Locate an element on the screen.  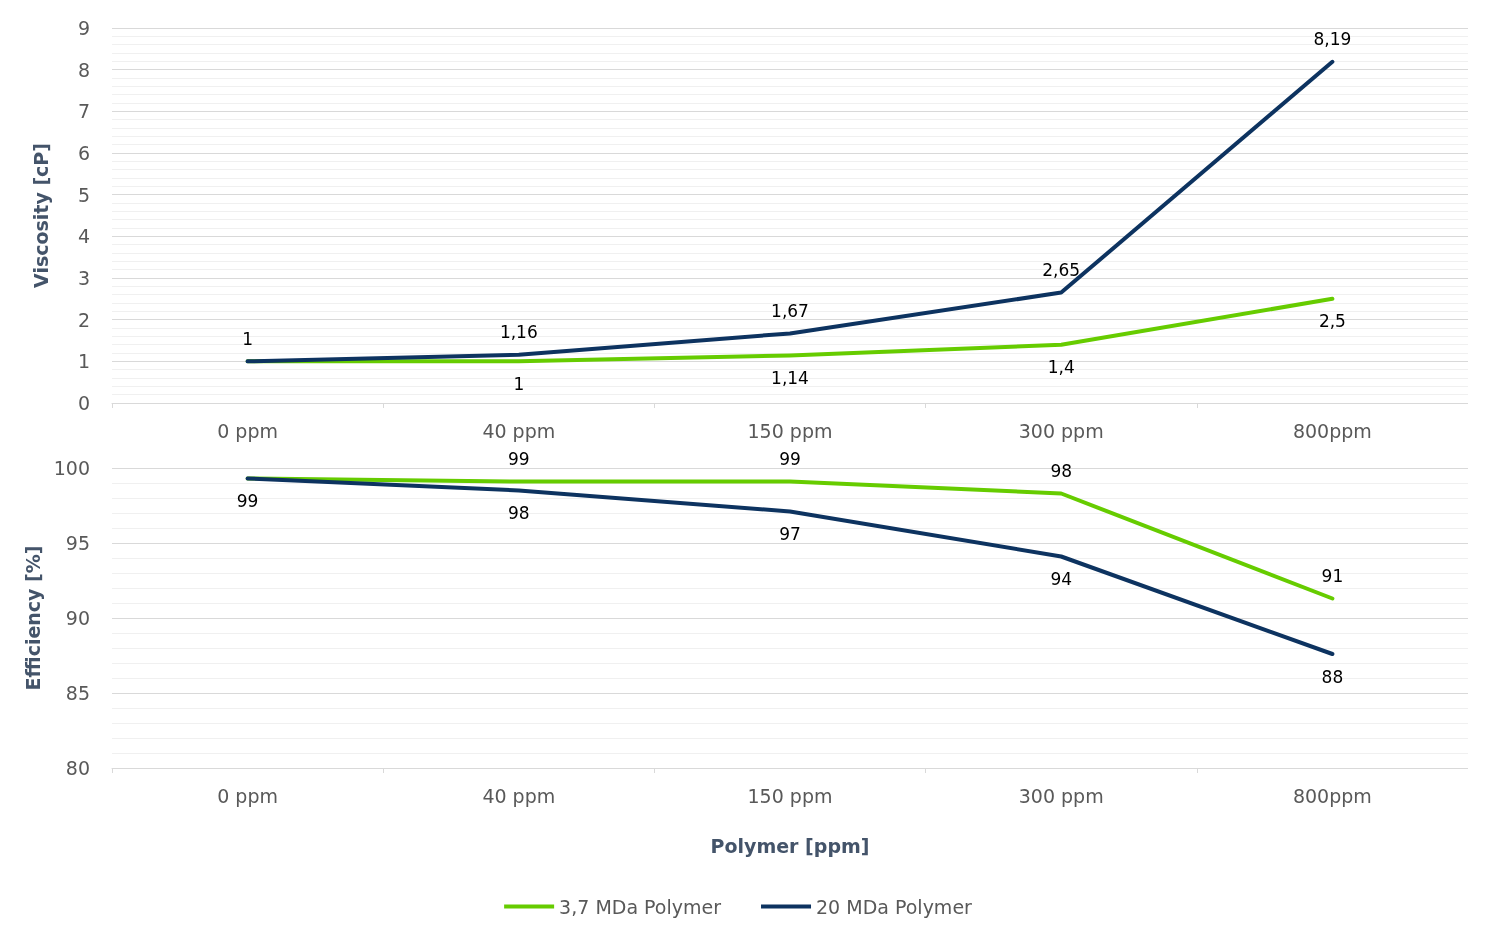
data-label: 88 is located at coordinates (1332, 676).